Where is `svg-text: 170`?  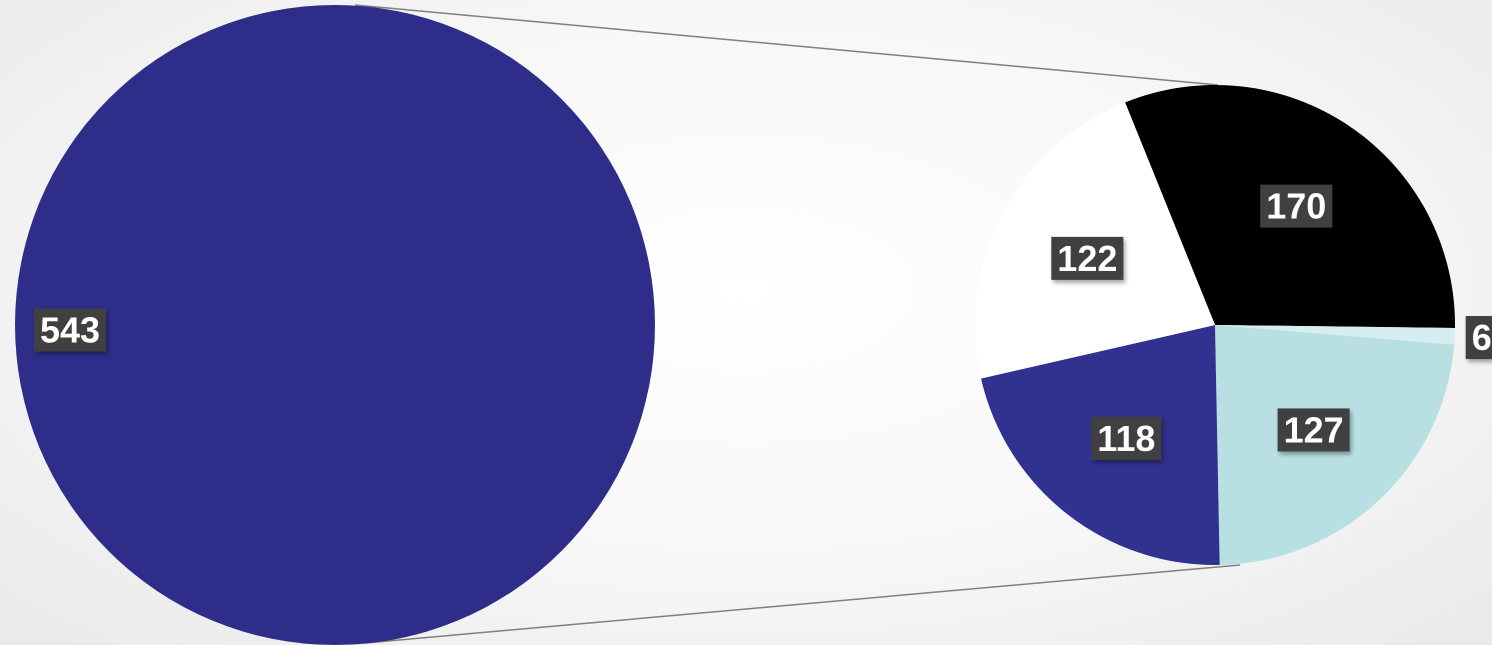 svg-text: 170 is located at coordinates (1296, 206).